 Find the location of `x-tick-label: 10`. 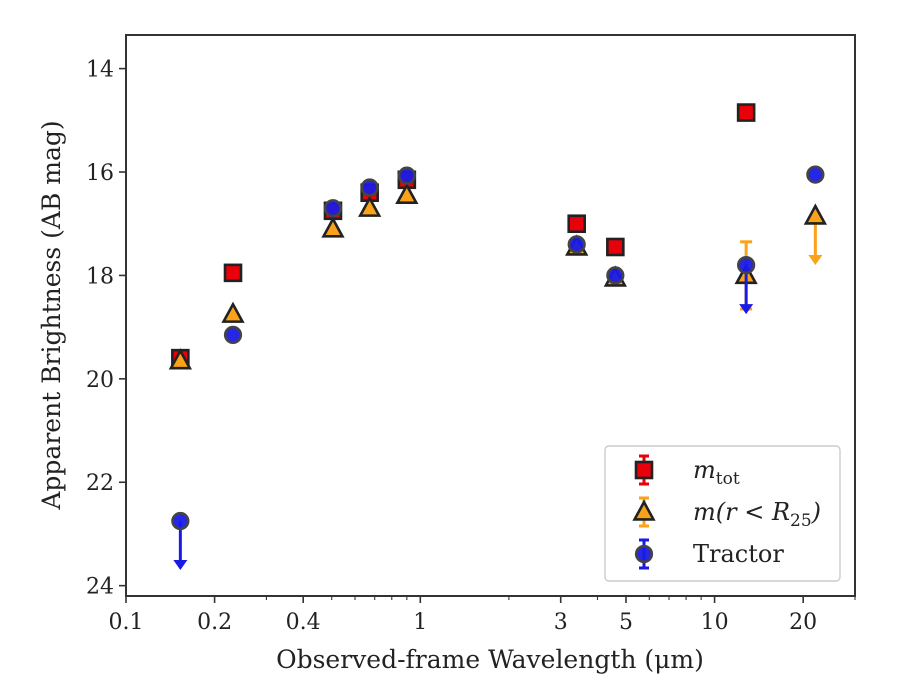

x-tick-label: 10 is located at coordinates (715, 622).